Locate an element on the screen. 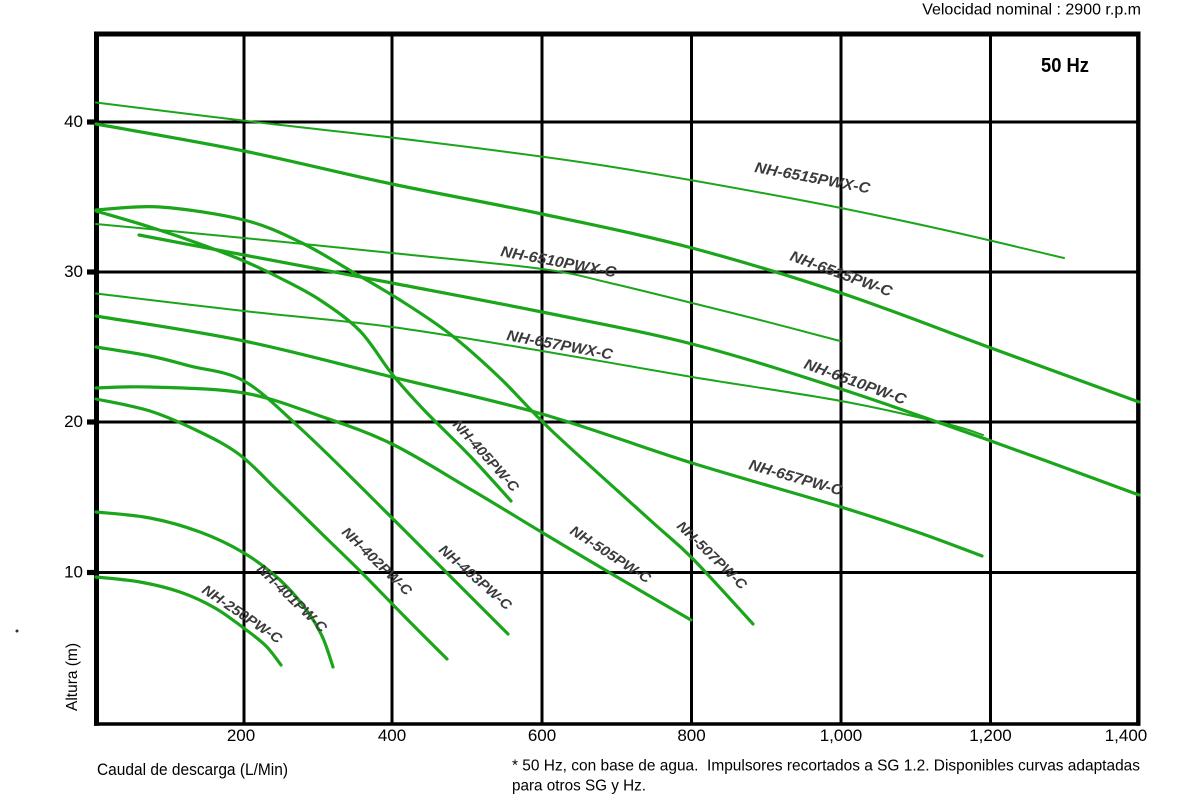 Image resolution: width=1200 pixels, height=804 pixels. svg-text: 800 is located at coordinates (691, 735).